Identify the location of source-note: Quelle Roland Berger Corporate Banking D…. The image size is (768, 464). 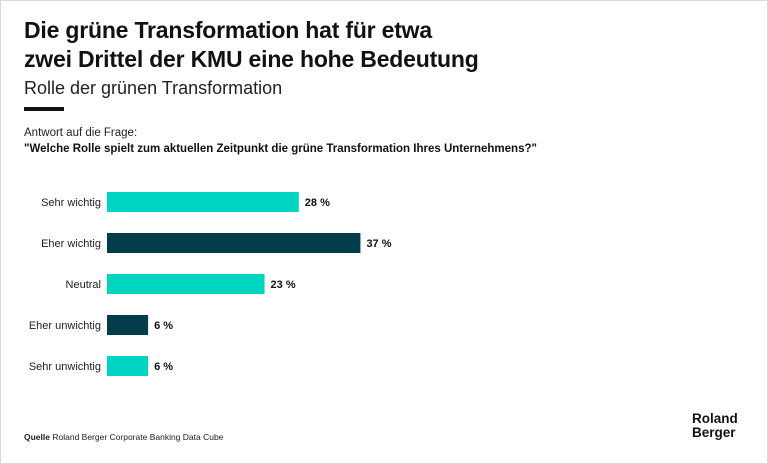
(123, 437).